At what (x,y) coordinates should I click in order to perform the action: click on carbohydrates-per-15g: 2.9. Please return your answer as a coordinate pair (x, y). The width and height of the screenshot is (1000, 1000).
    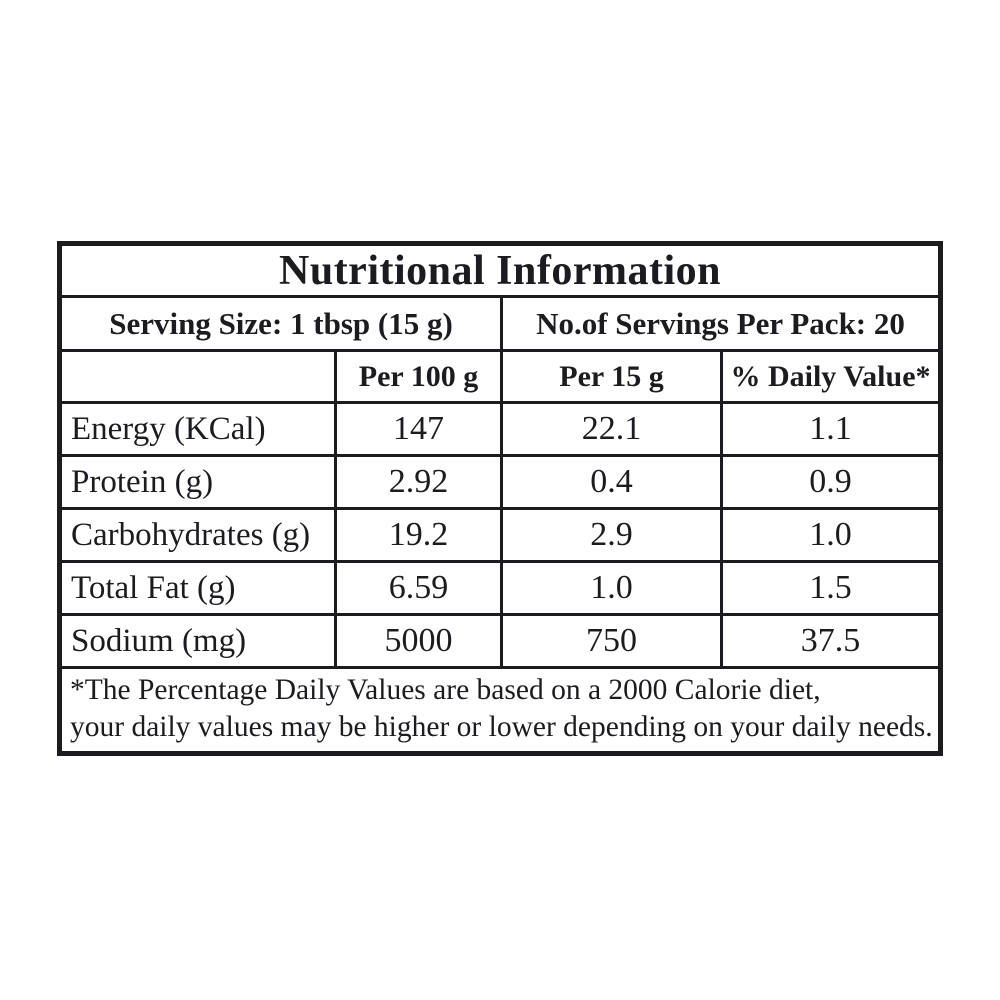
    Looking at the image, I should click on (611, 535).